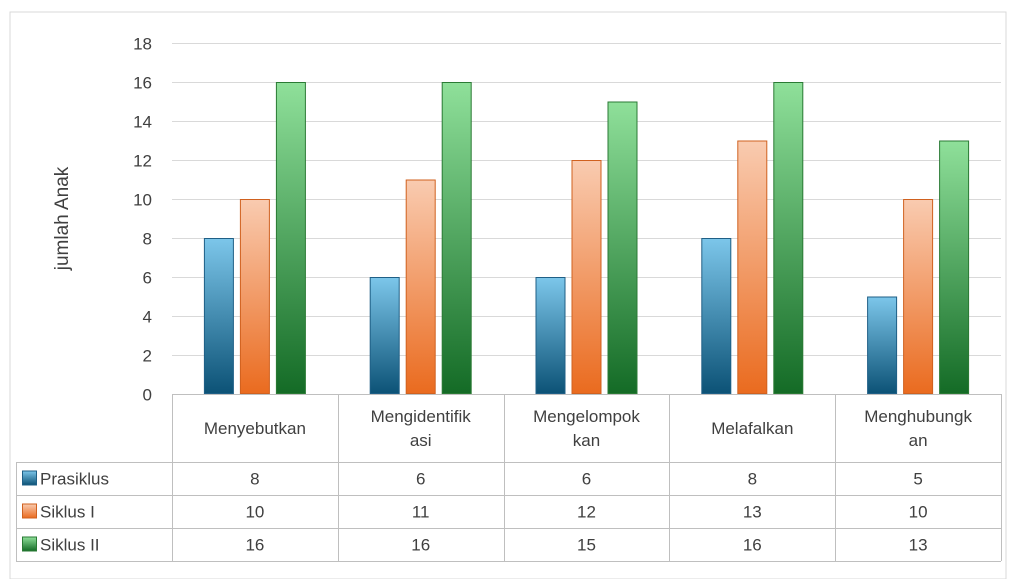 This screenshot has width=1016, height=579. I want to click on y-tick-label: 10, so click(142, 200).